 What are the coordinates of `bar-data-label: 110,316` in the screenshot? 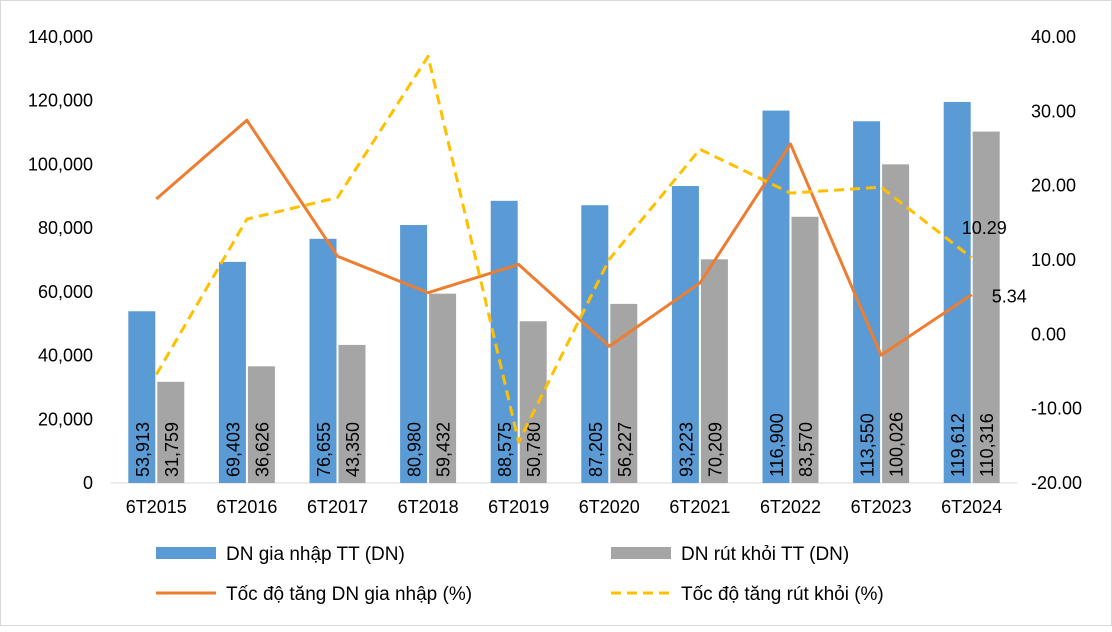 It's located at (987, 445).